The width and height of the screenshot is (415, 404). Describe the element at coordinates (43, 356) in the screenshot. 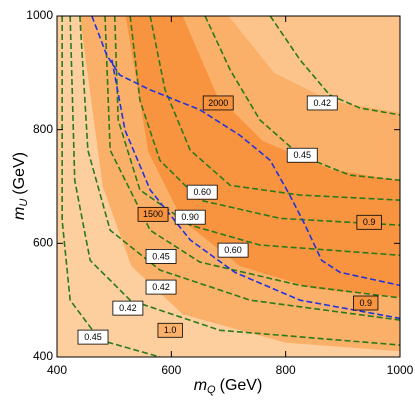

I see `y-tick-label: 400` at that location.